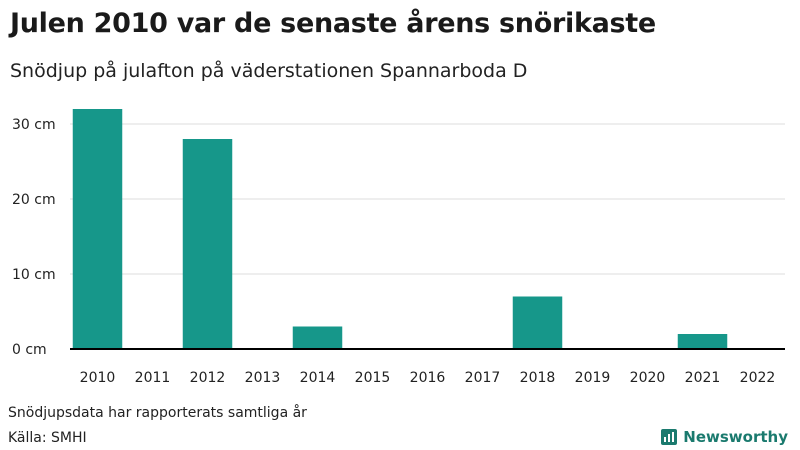 This screenshot has width=800, height=450. What do you see at coordinates (703, 378) in the screenshot?
I see `x-tick-label: 2021` at bounding box center [703, 378].